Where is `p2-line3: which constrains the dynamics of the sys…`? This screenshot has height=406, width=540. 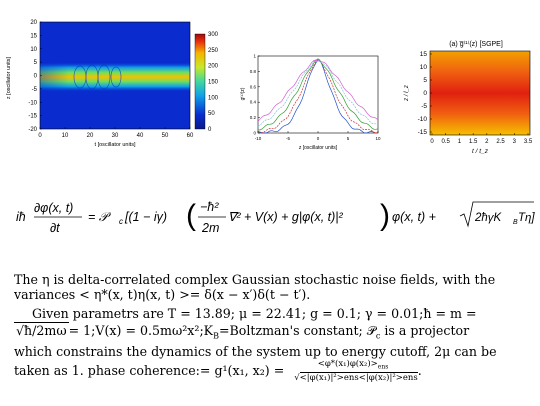 p2-line3: which constrains the dynamics of the sys… is located at coordinates (255, 351).